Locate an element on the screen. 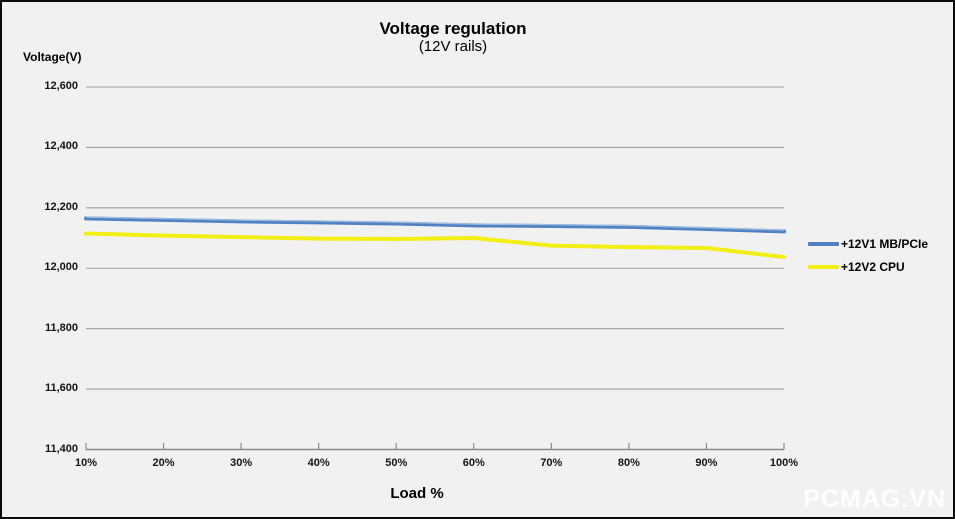  y-tick-label: 11,600 is located at coordinates (61, 388).